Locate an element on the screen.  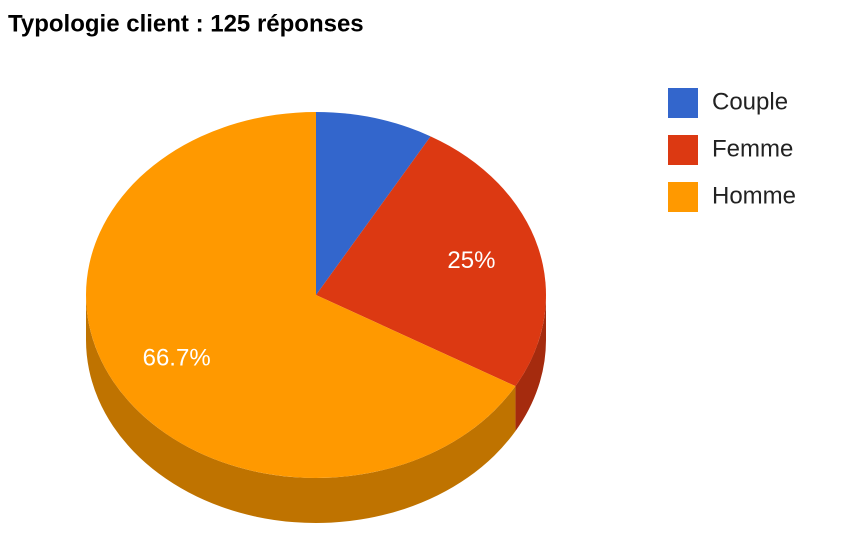
chart-title: Typologie client : 125 réponses is located at coordinates (186, 23).